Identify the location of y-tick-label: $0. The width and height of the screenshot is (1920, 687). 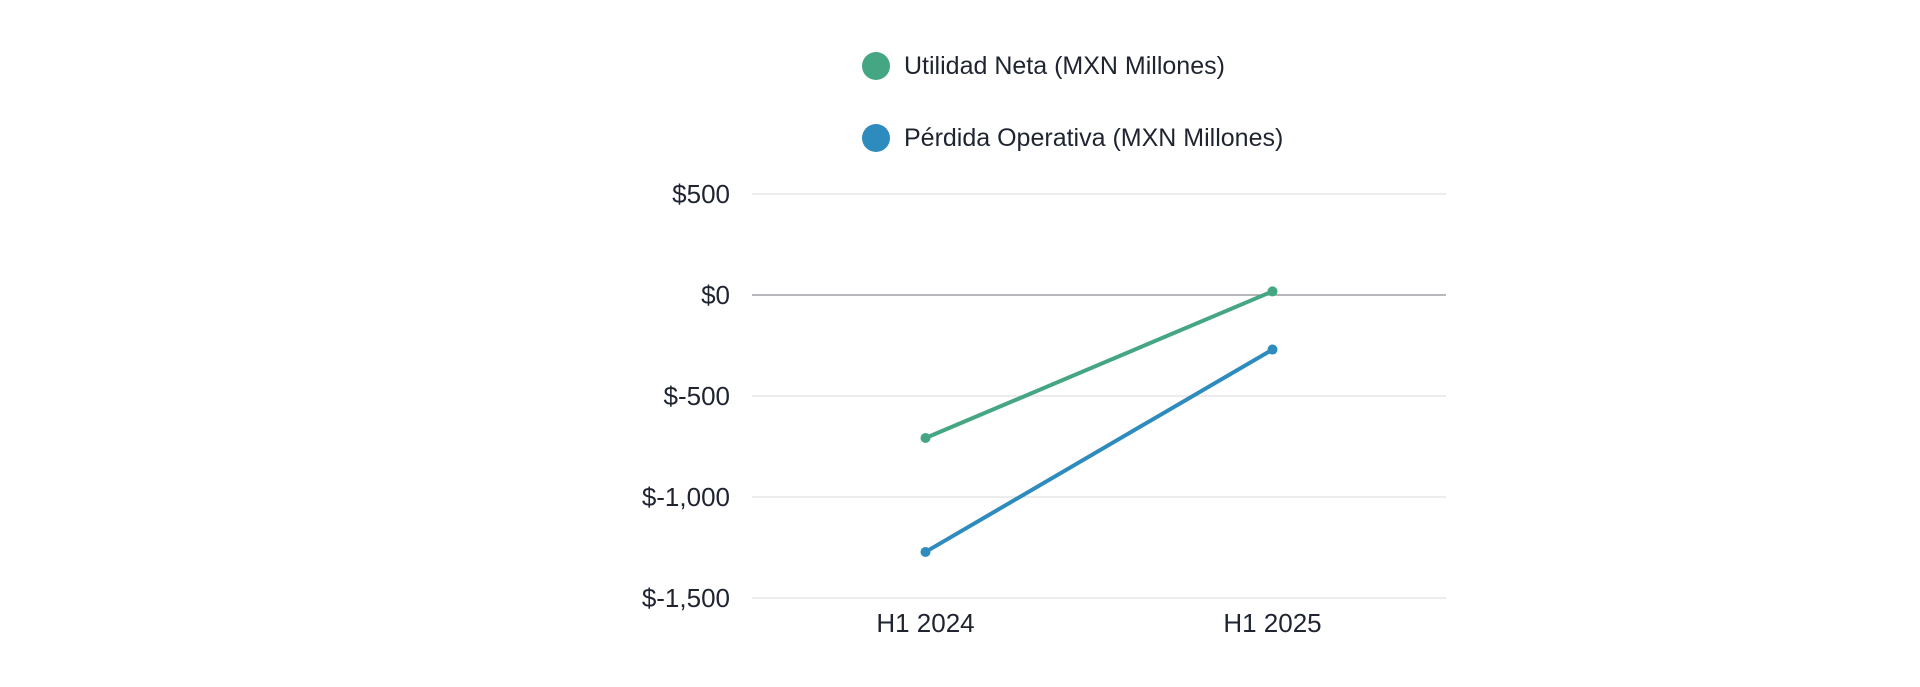
(715, 295).